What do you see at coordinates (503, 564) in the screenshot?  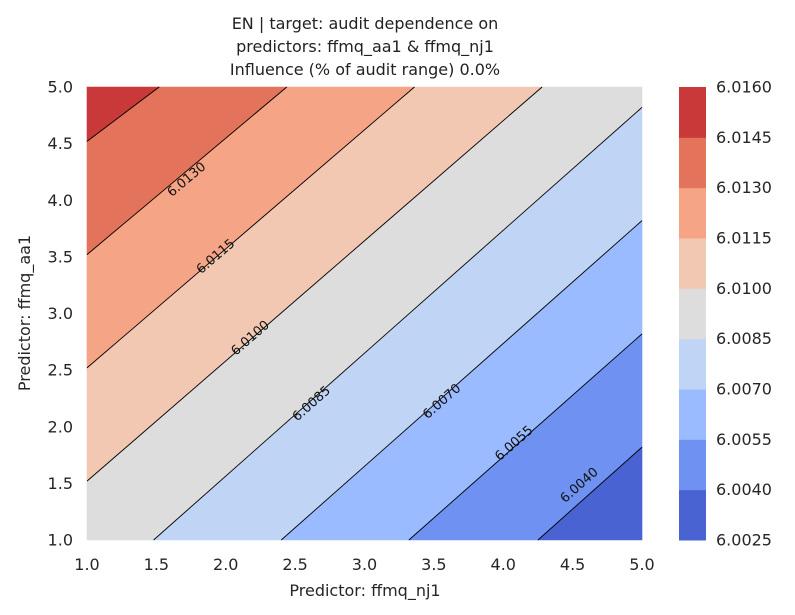 I see `x-tick-label: 4.0` at bounding box center [503, 564].